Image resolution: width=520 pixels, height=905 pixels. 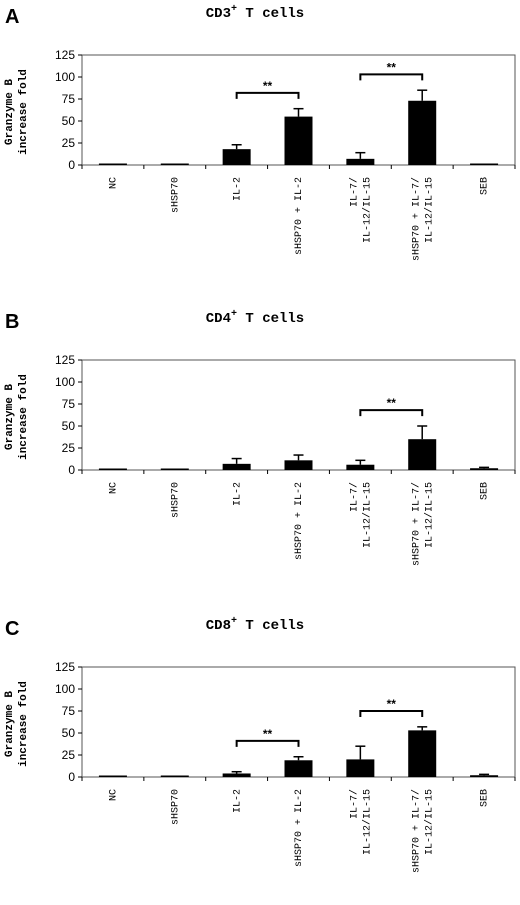 I want to click on plot-frame, so click(x=298, y=415).